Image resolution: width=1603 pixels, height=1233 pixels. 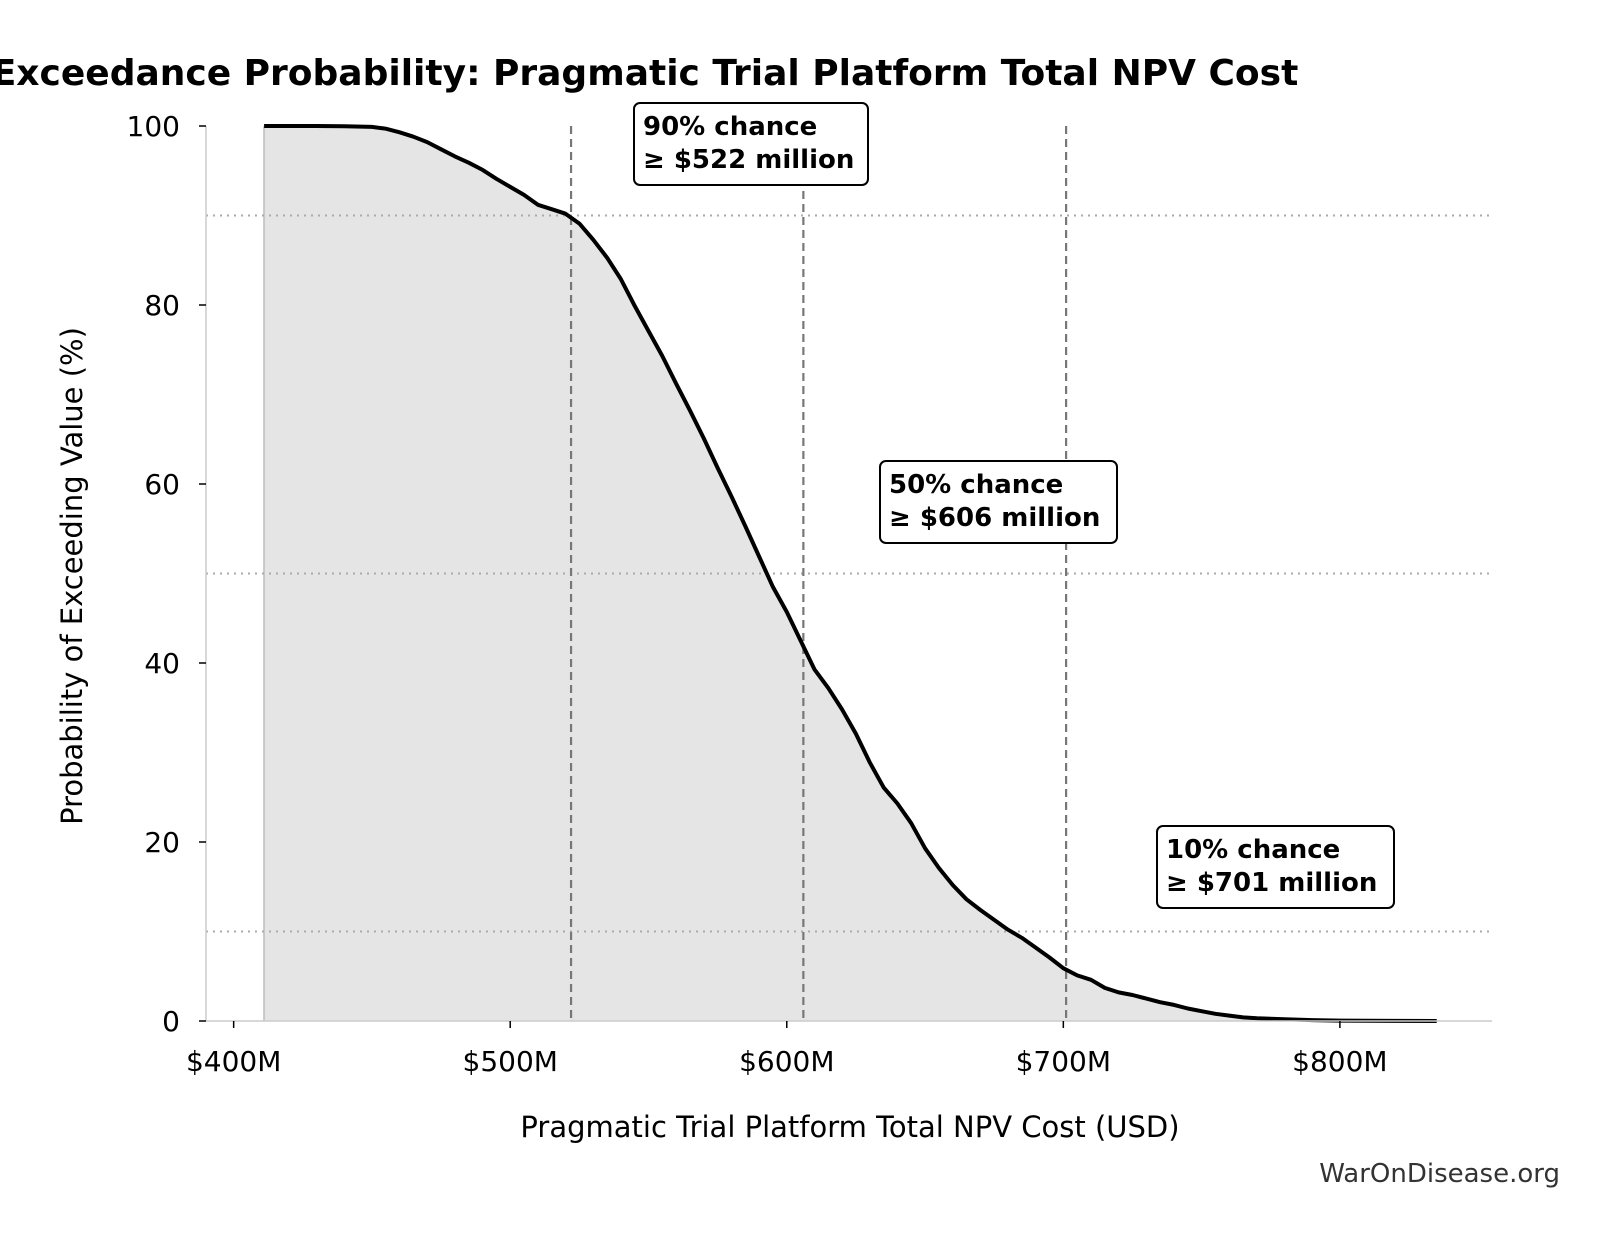 I want to click on annotation-p50-line2: ≥ $606 million, so click(x=994, y=518).